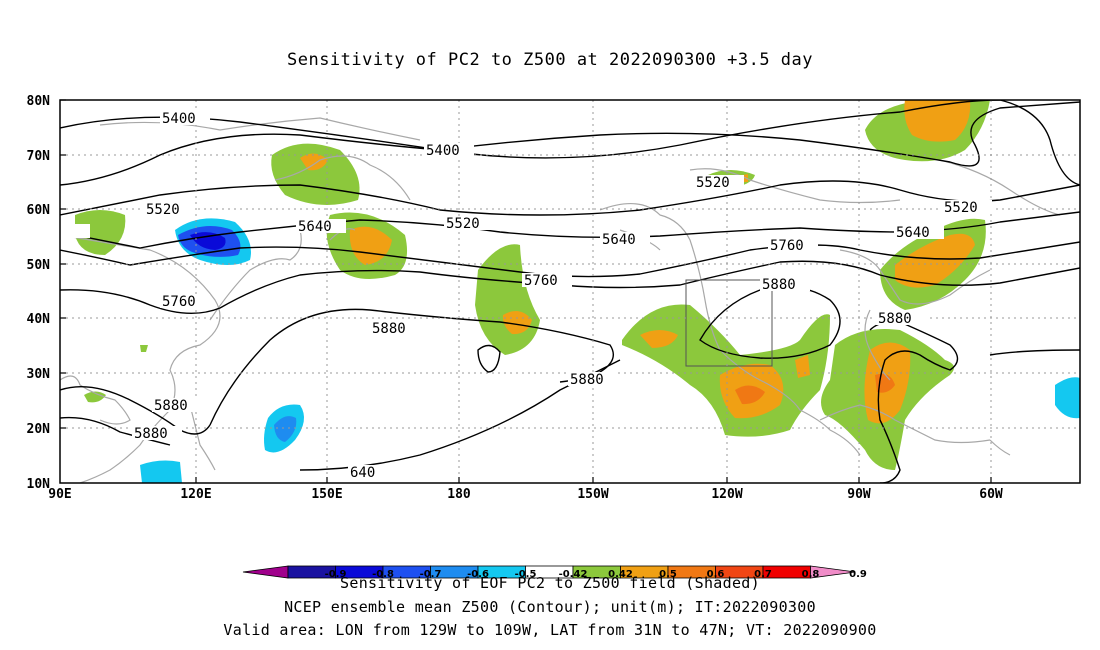 This screenshot has height=650, width=1100. Describe the element at coordinates (592, 494) in the screenshot. I see `lon-label: 150W` at that location.